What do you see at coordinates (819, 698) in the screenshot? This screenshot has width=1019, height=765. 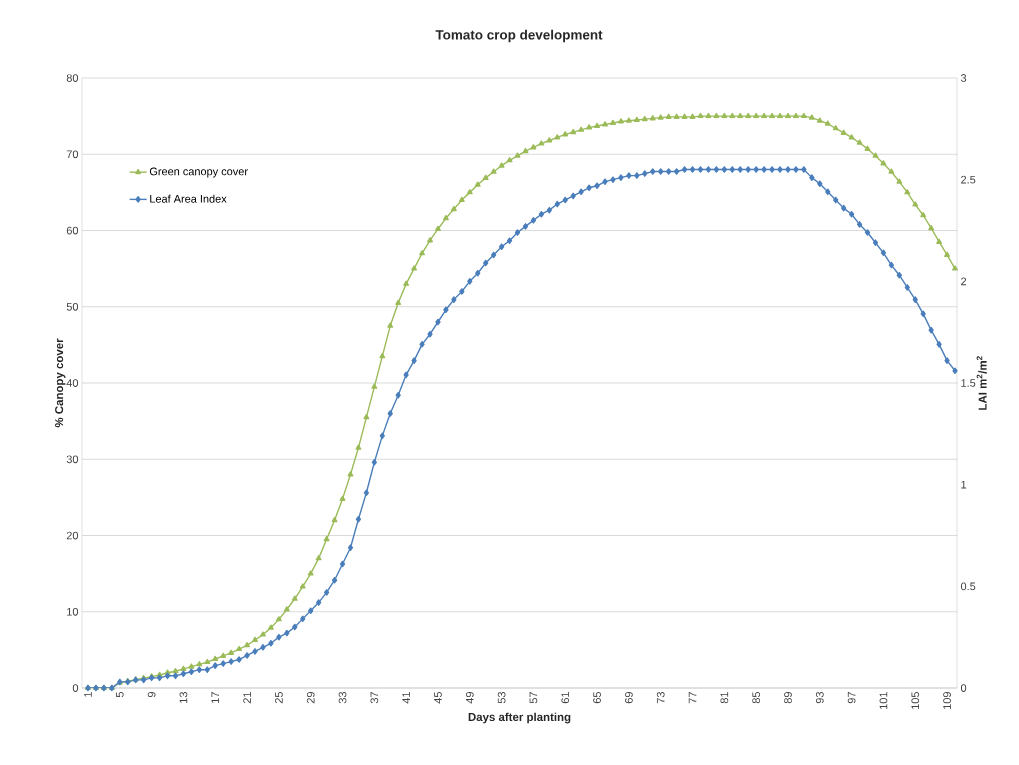 I see `x-tick-label: 93` at bounding box center [819, 698].